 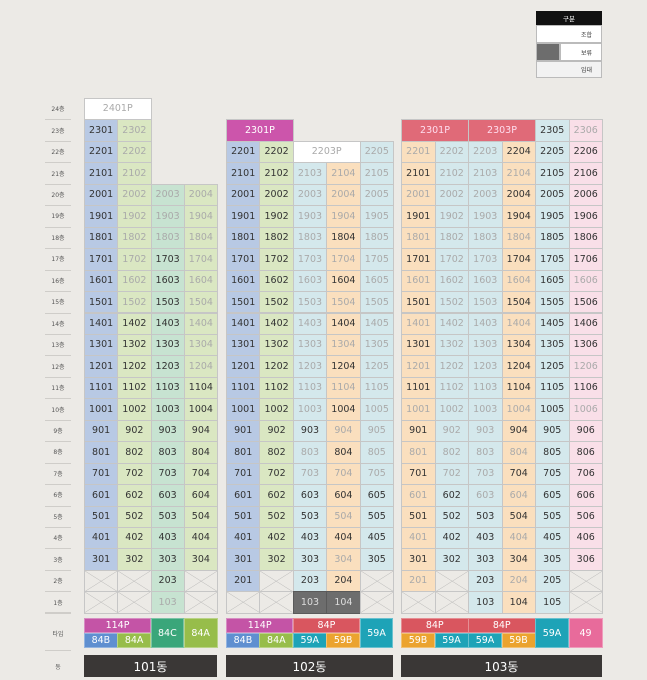 What do you see at coordinates (585, 259) in the screenshot?
I see `unit-cell: 1706` at bounding box center [585, 259].